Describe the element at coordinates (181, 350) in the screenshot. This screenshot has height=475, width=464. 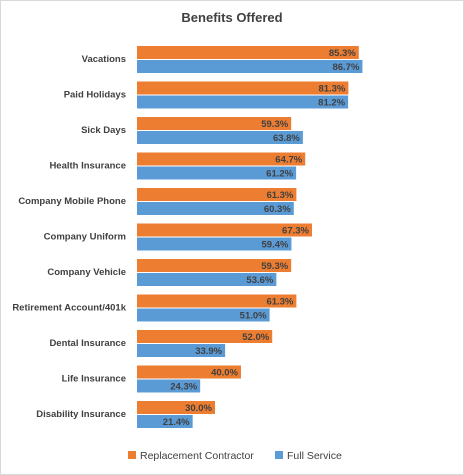
I see `bar-full-service-dental-insurance` at that location.